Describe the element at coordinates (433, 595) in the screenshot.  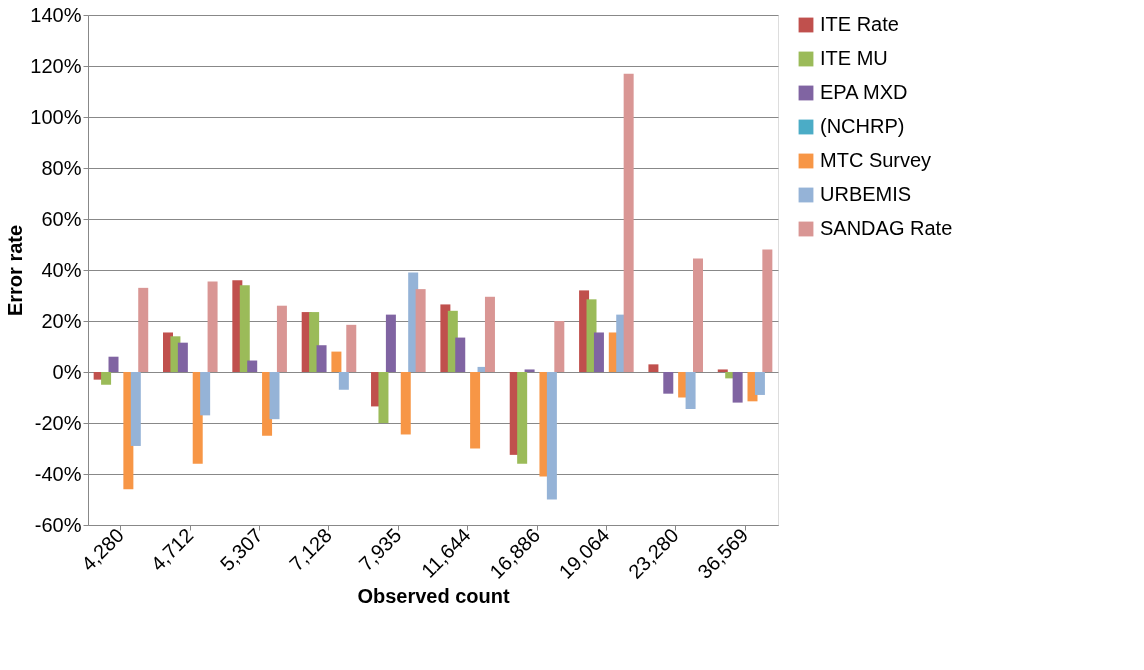
I see `x-axis-title: Observed count` at that location.